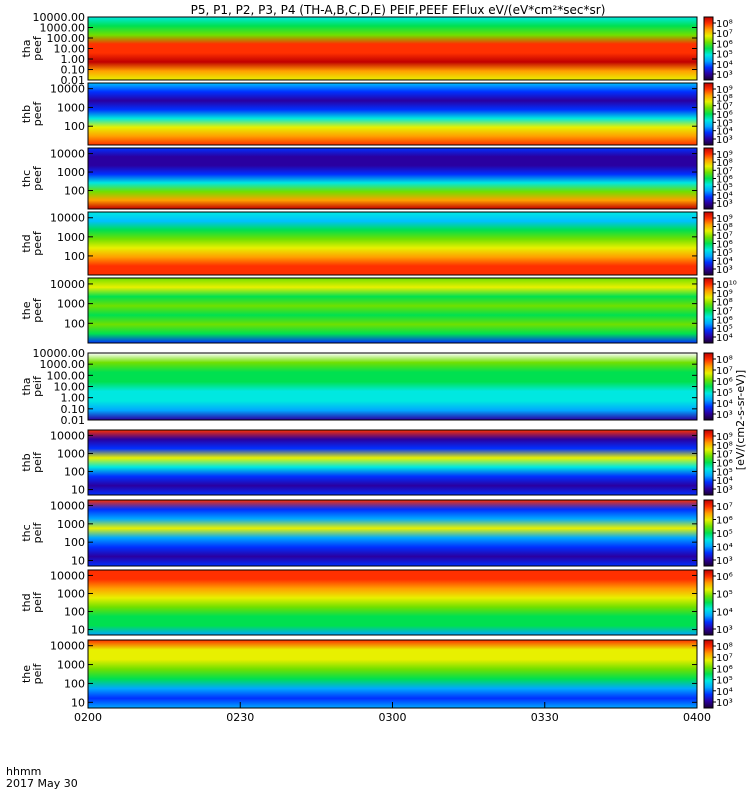 The height and width of the screenshot is (800, 750). I want to click on ytick-label: 0.10, so click(73, 409).